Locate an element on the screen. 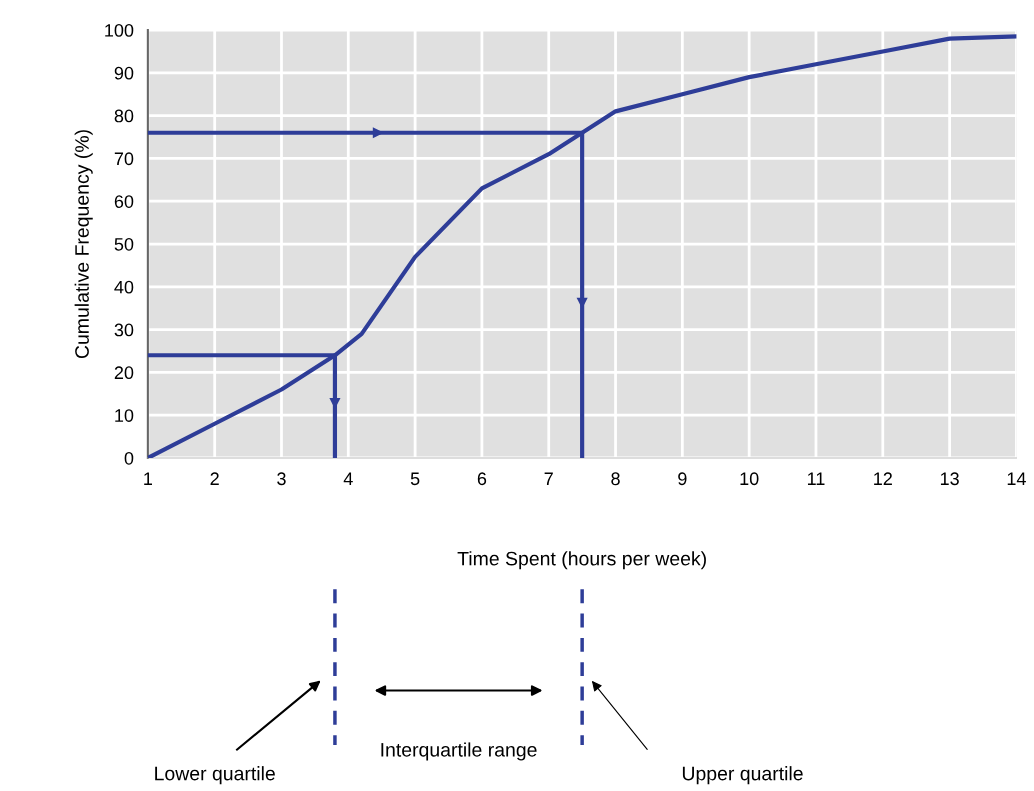 The image size is (1034, 791). x-tick-label: 13 is located at coordinates (949, 479).